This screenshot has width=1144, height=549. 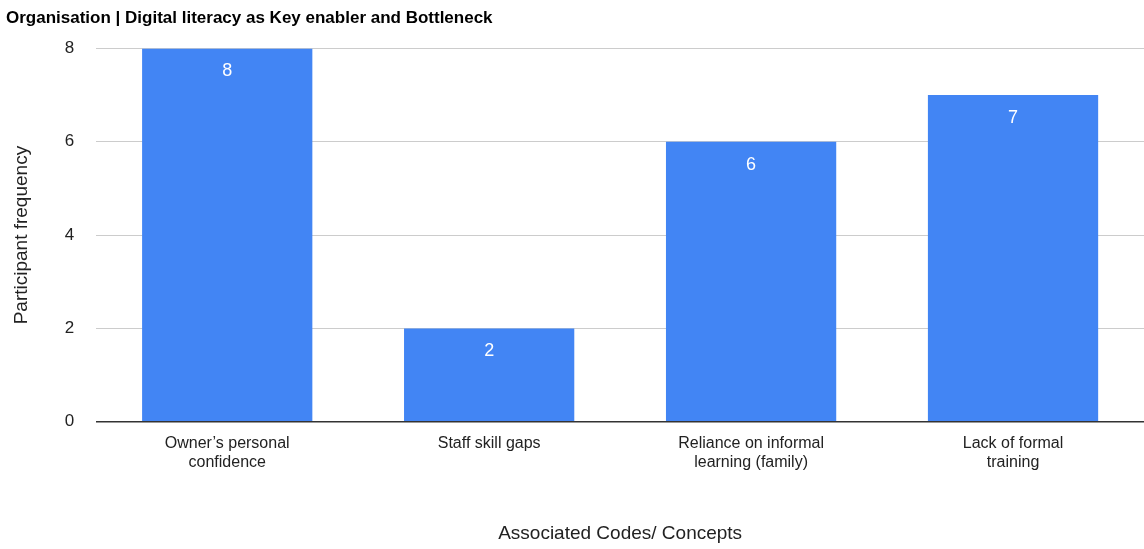 I want to click on y-tick-label: 0, so click(x=69, y=421).